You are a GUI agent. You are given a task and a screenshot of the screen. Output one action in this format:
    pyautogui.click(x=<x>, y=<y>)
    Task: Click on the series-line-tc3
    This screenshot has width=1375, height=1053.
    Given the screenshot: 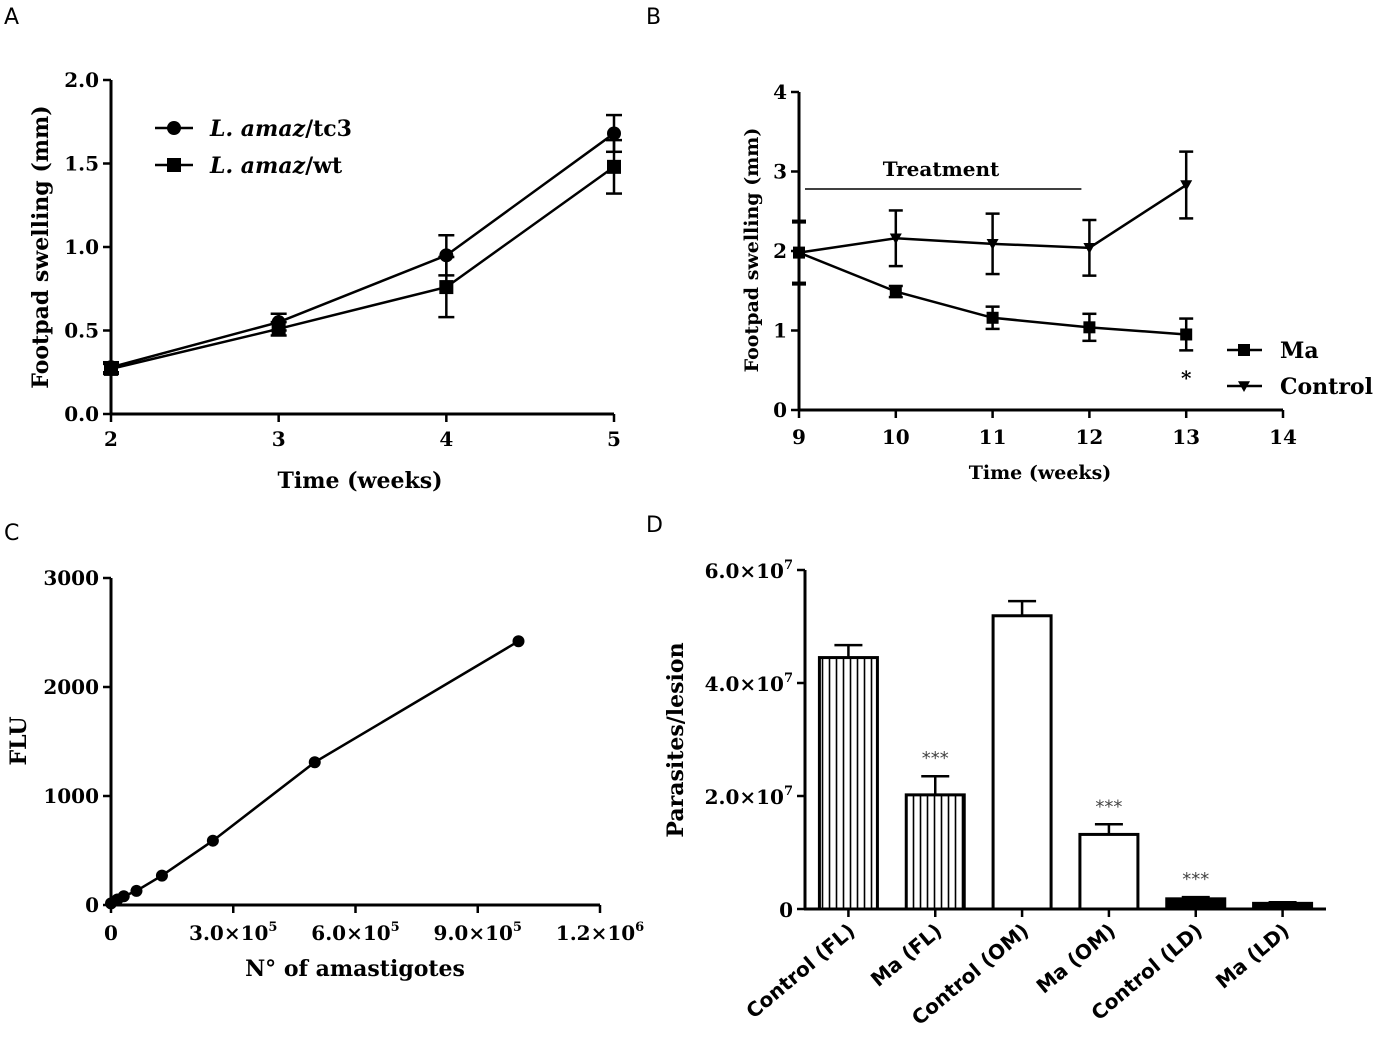 What is the action you would take?
    pyautogui.click(x=362, y=250)
    